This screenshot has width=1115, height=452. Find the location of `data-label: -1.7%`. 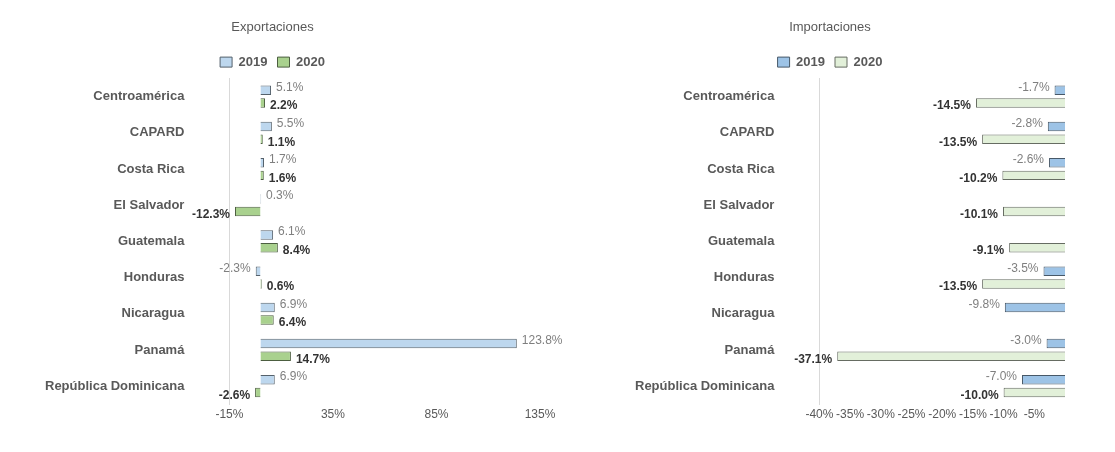

data-label: -1.7% is located at coordinates (1034, 86).